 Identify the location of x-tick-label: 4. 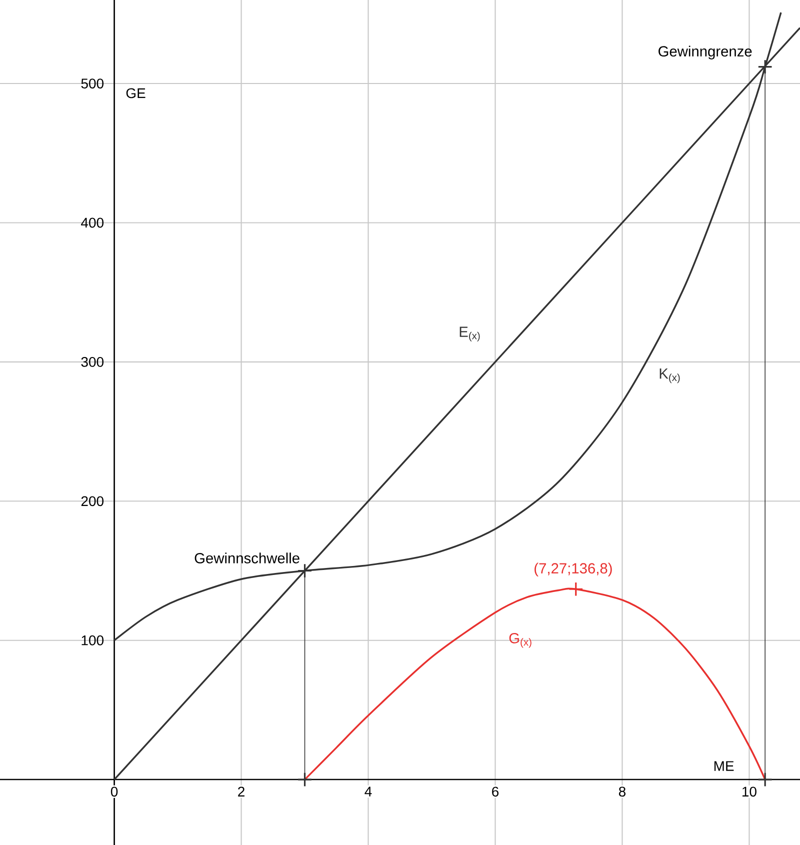
(368, 791).